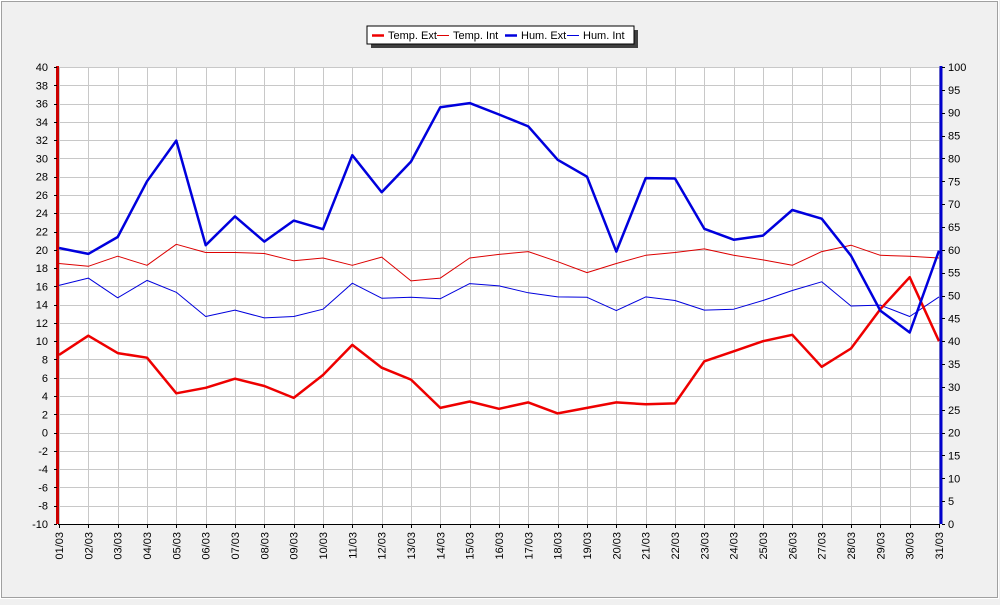  What do you see at coordinates (295, 546) in the screenshot?
I see `x-tick-label: 09/03` at bounding box center [295, 546].